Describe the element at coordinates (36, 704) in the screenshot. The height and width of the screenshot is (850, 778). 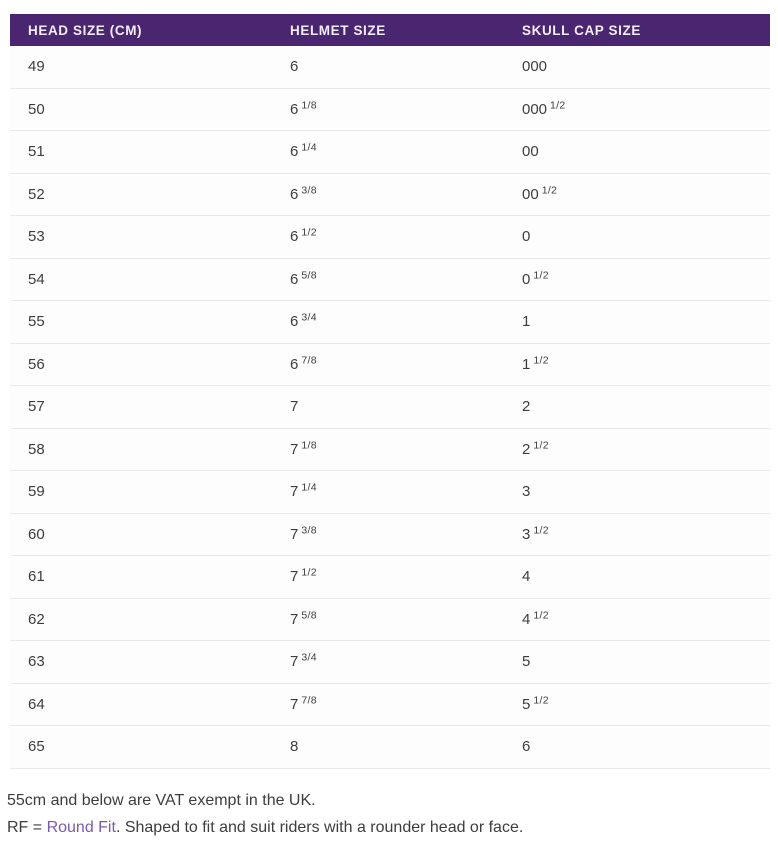
I see `head-size-cell: 64` at that location.